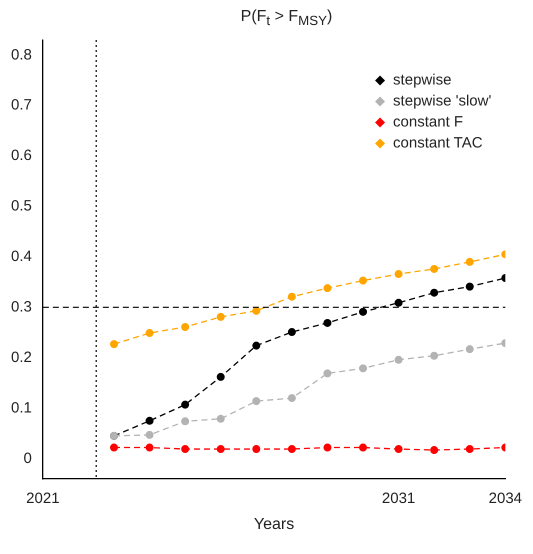 The image size is (533, 554). I want to click on y-tick-label: 0.6, so click(21, 155).